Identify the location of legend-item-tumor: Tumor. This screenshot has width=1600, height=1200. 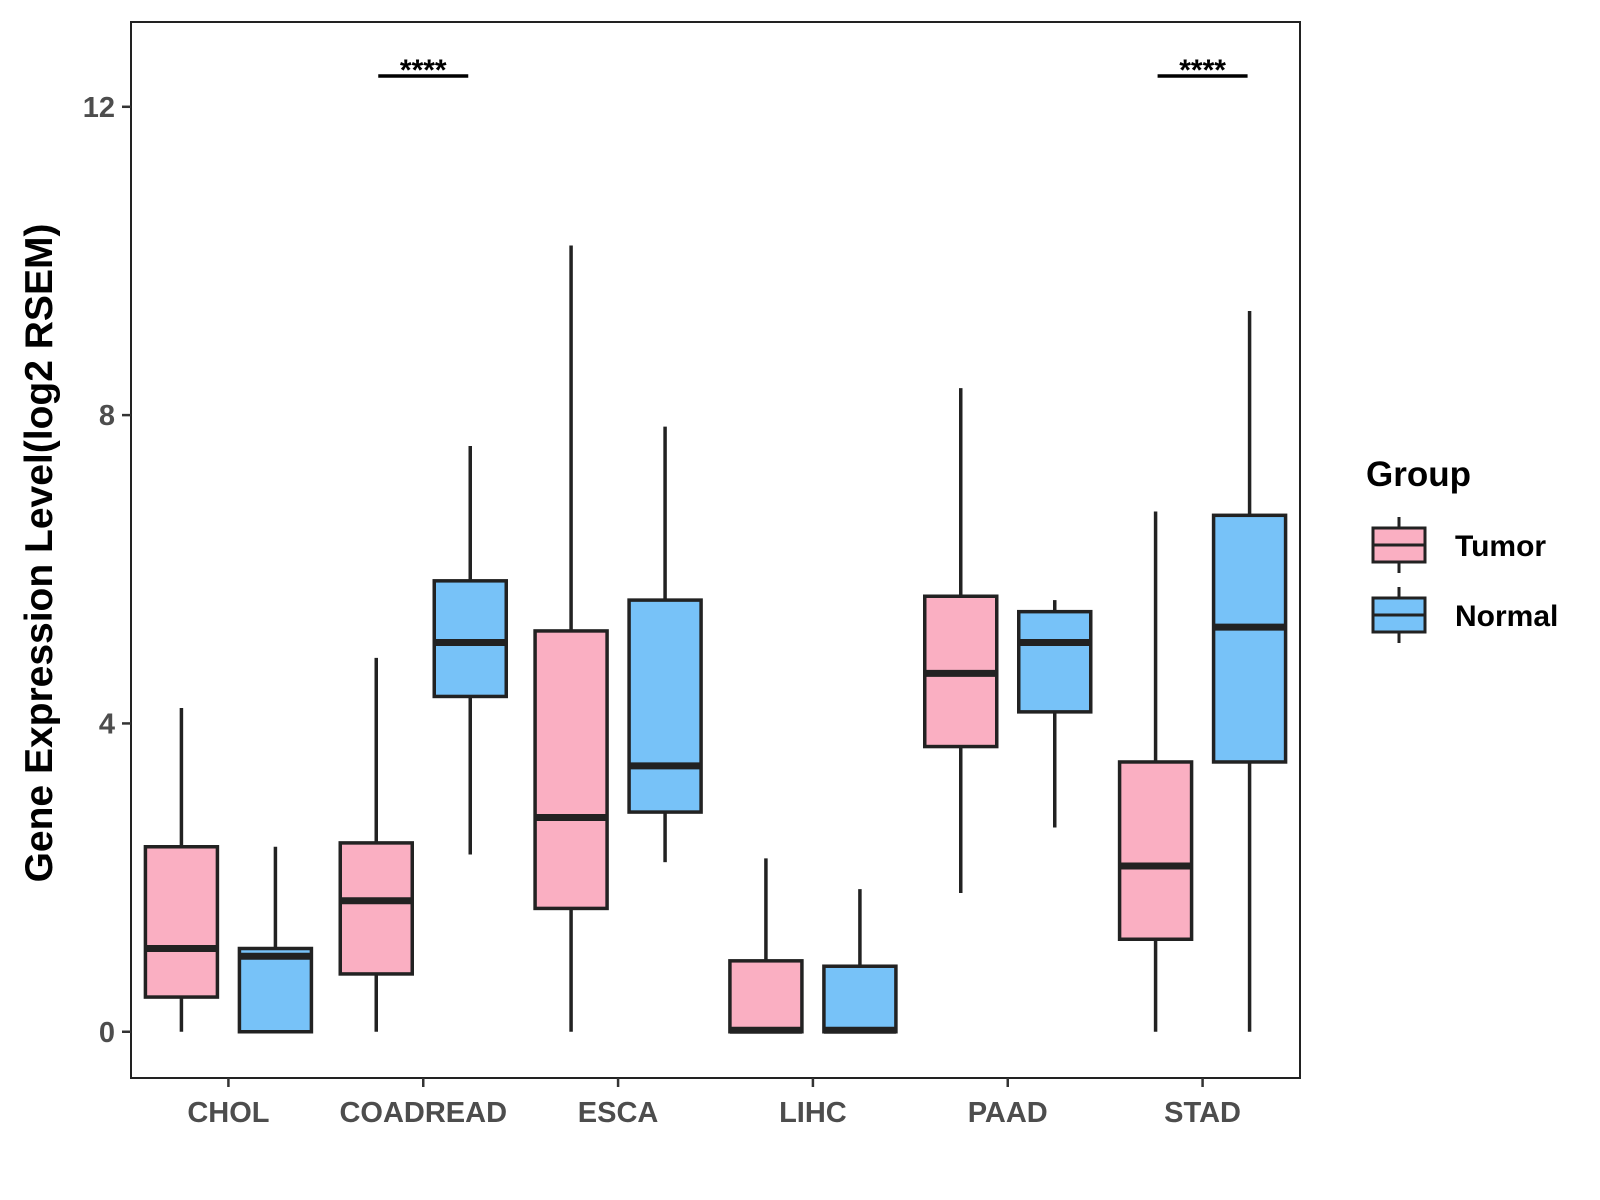
(1458, 545).